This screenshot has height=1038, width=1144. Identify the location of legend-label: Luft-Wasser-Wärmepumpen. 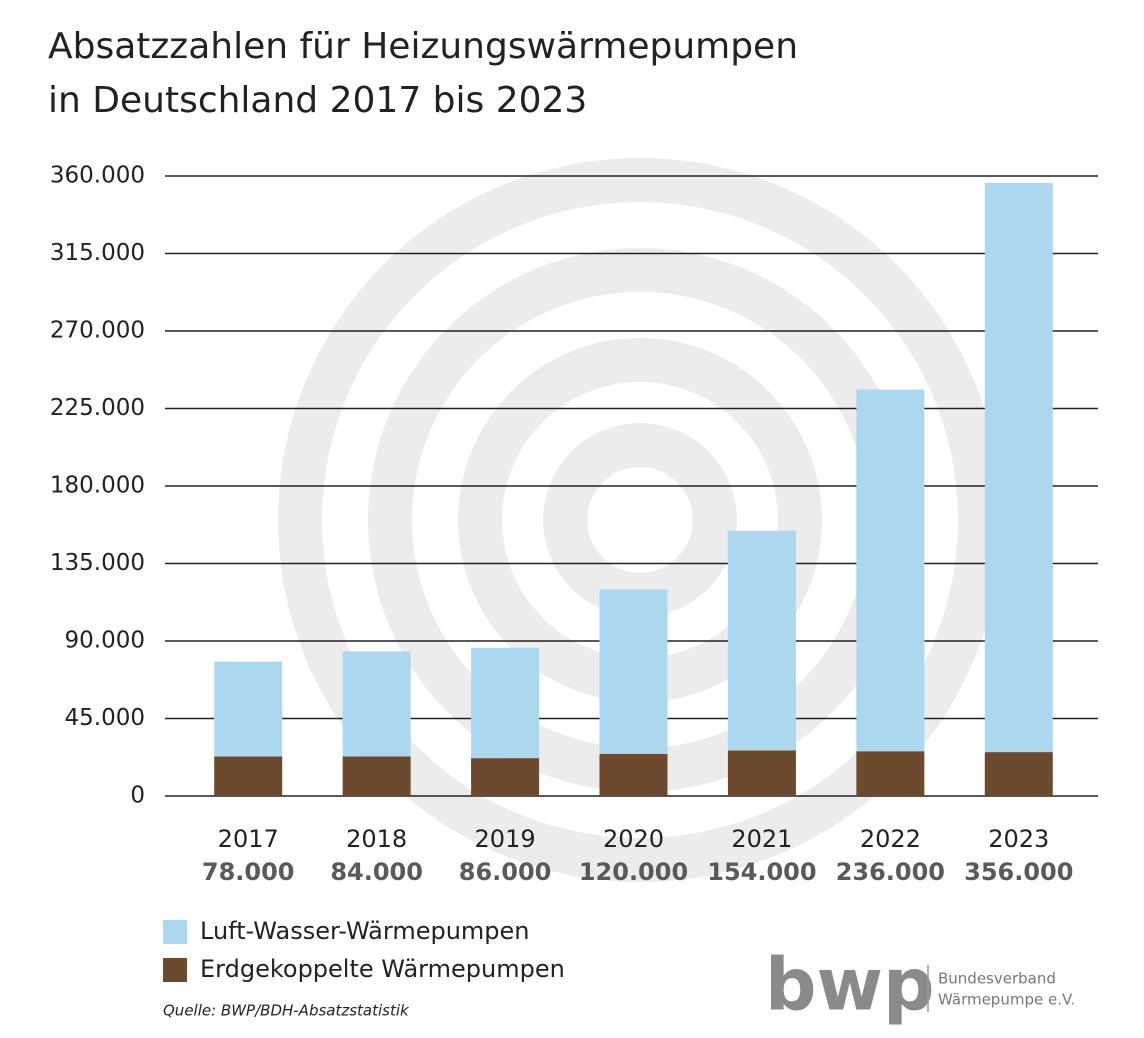
(365, 931).